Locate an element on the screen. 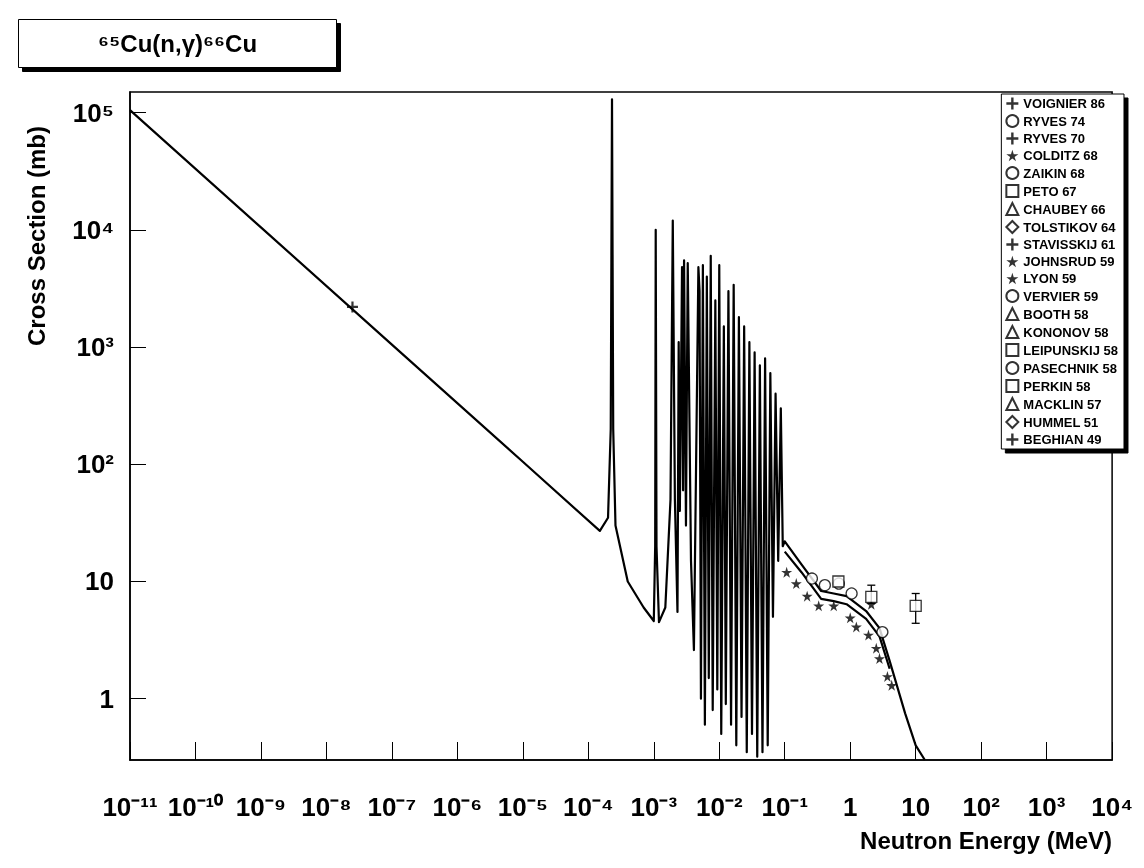  y-tick-label: 10² is located at coordinates (95, 464).